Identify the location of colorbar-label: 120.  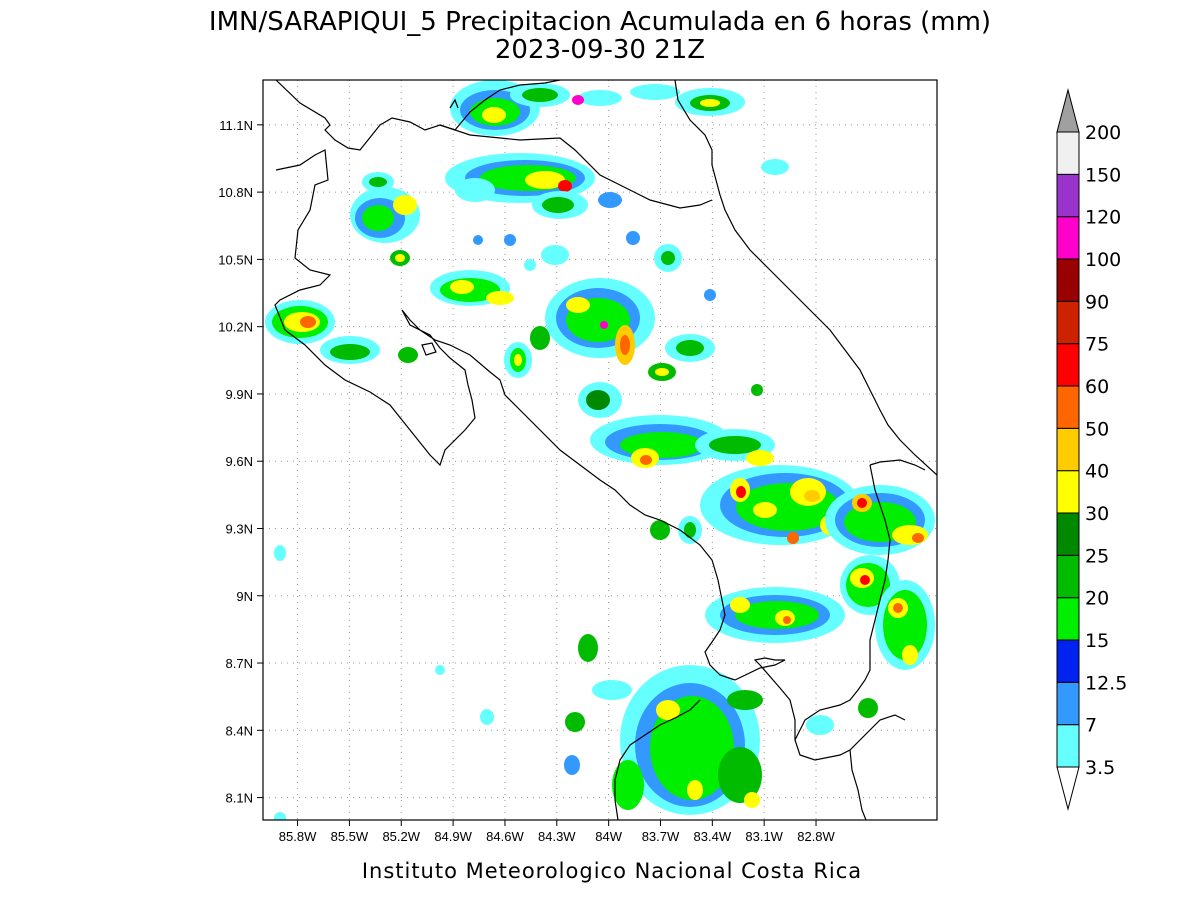
(1103, 218).